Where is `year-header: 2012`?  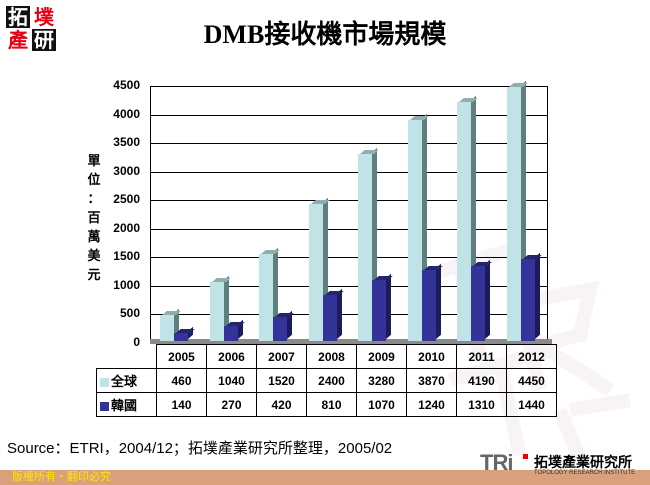
year-header: 2012 is located at coordinates (531, 356).